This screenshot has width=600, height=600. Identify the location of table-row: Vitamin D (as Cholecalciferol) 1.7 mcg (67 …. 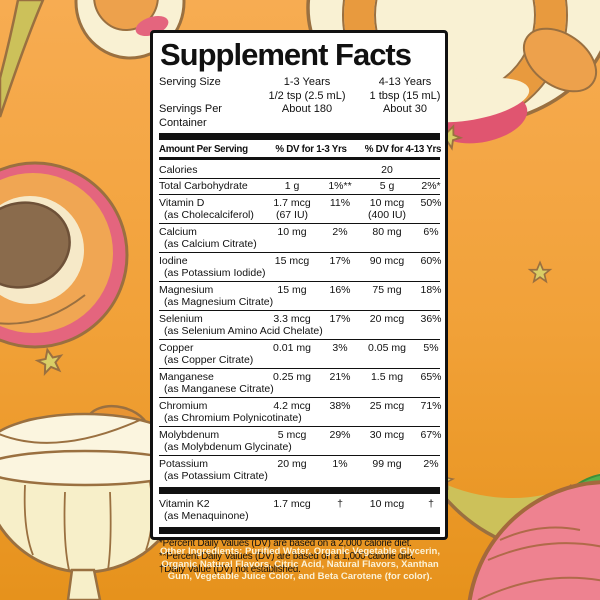
(300, 208).